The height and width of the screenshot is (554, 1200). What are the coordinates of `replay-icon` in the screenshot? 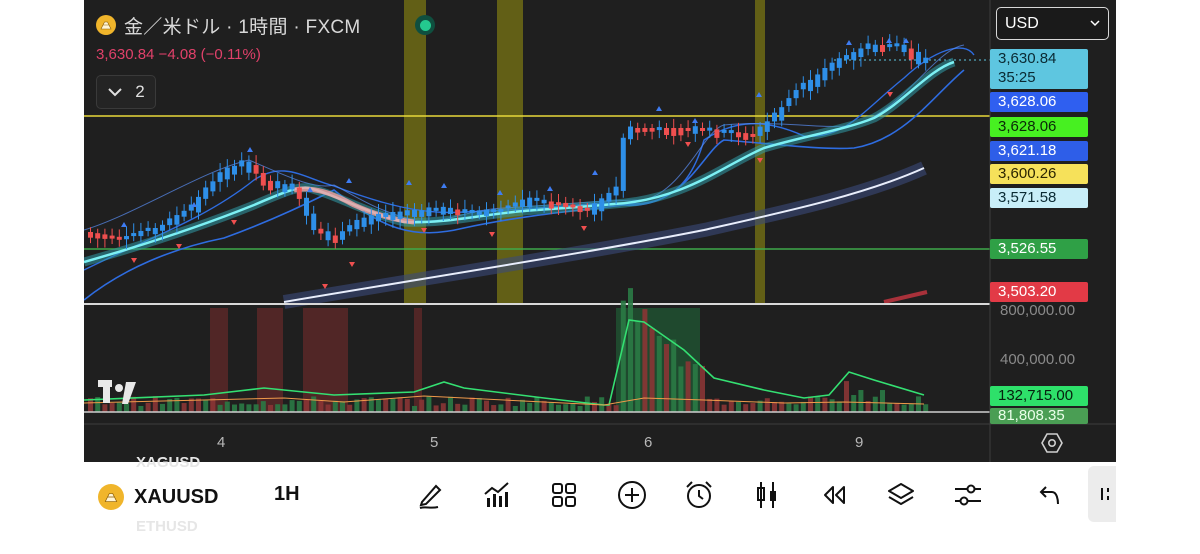 It's located at (834, 495).